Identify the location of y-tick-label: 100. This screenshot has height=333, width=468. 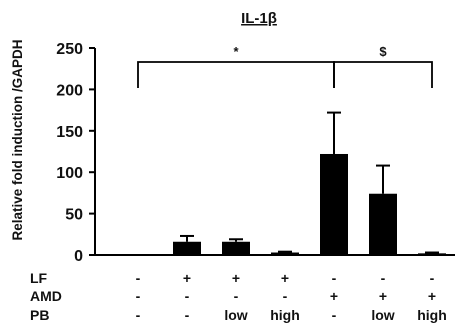
(69, 173).